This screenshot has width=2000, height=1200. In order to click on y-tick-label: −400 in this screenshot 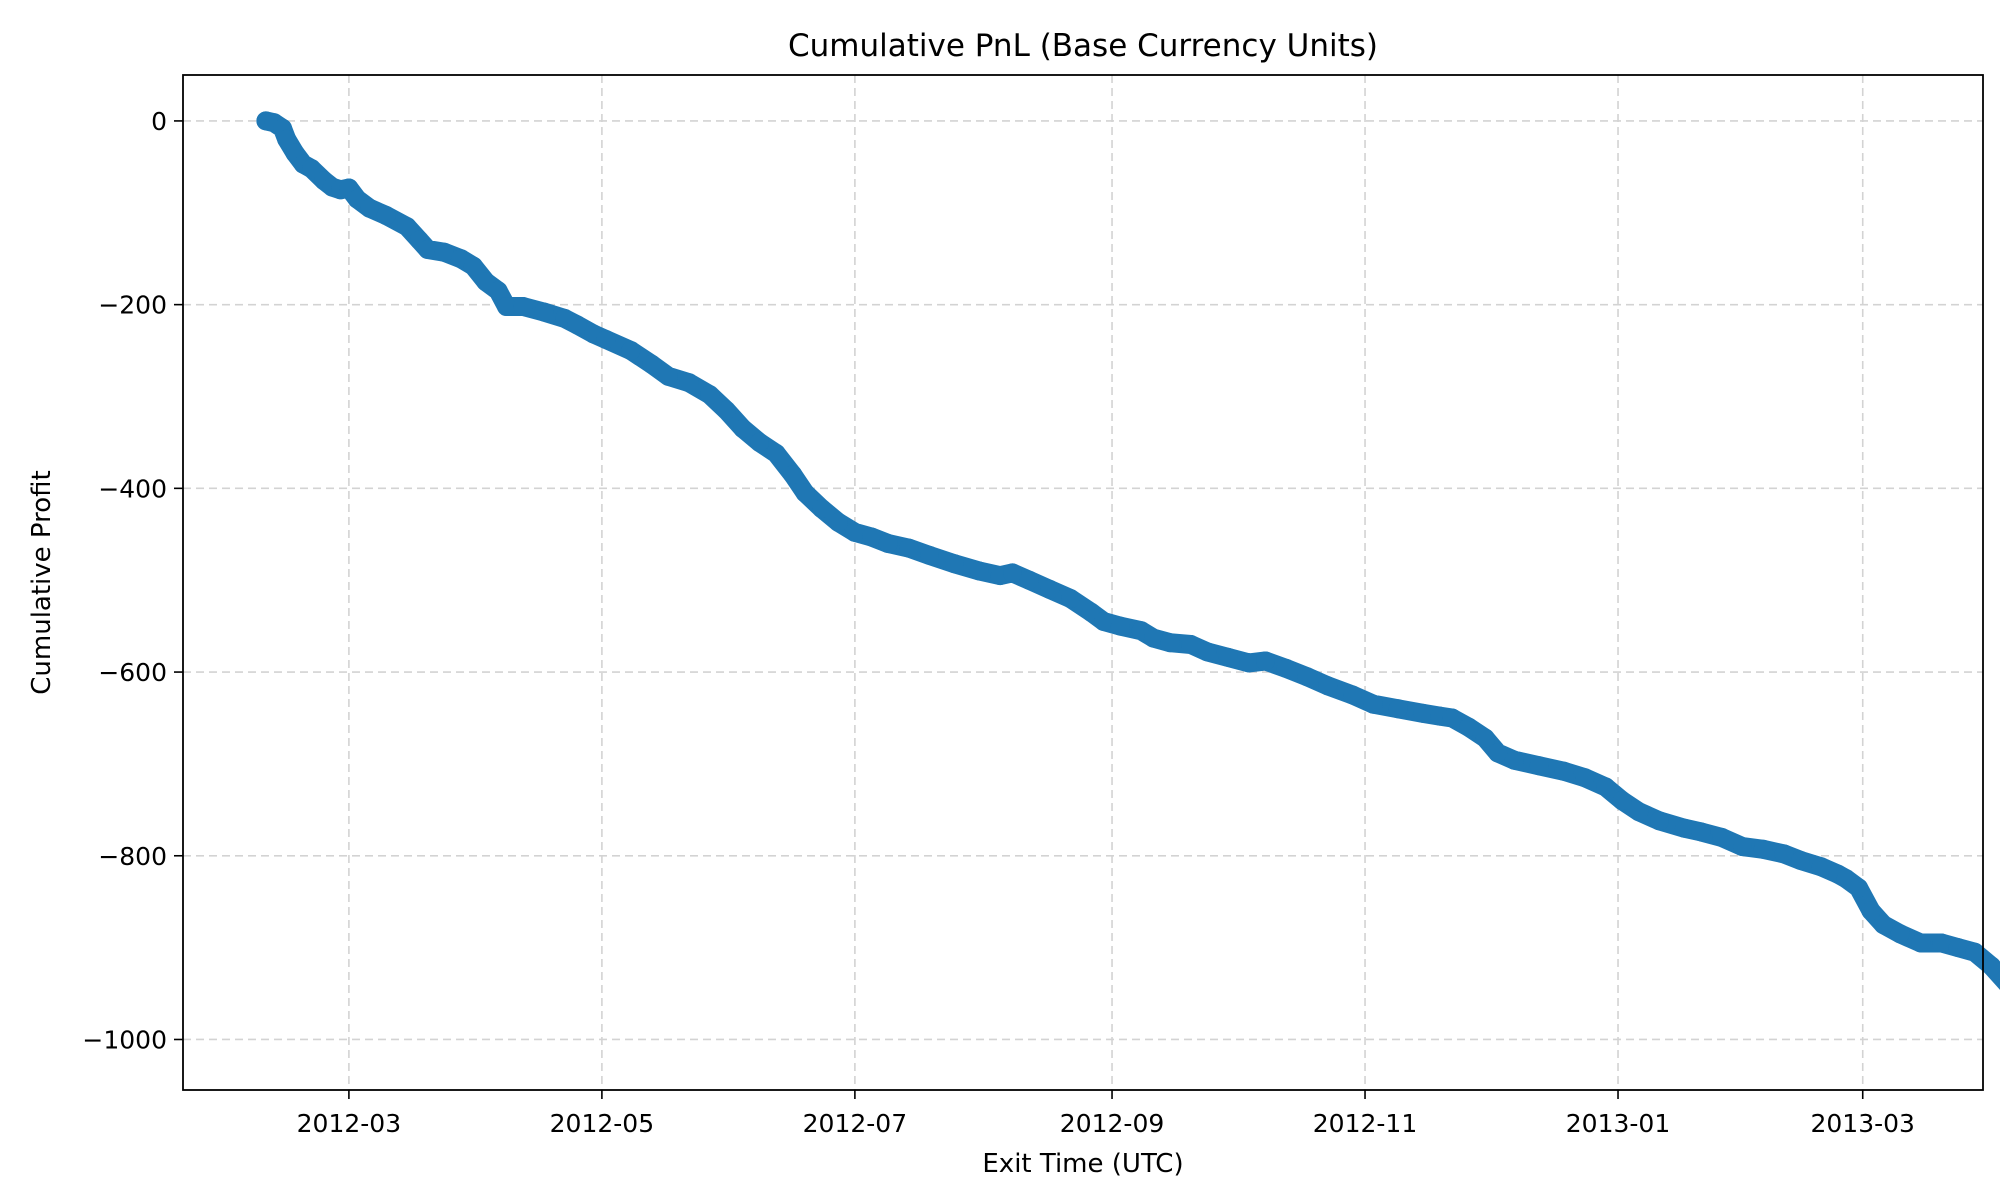, I will do `click(132, 488)`.